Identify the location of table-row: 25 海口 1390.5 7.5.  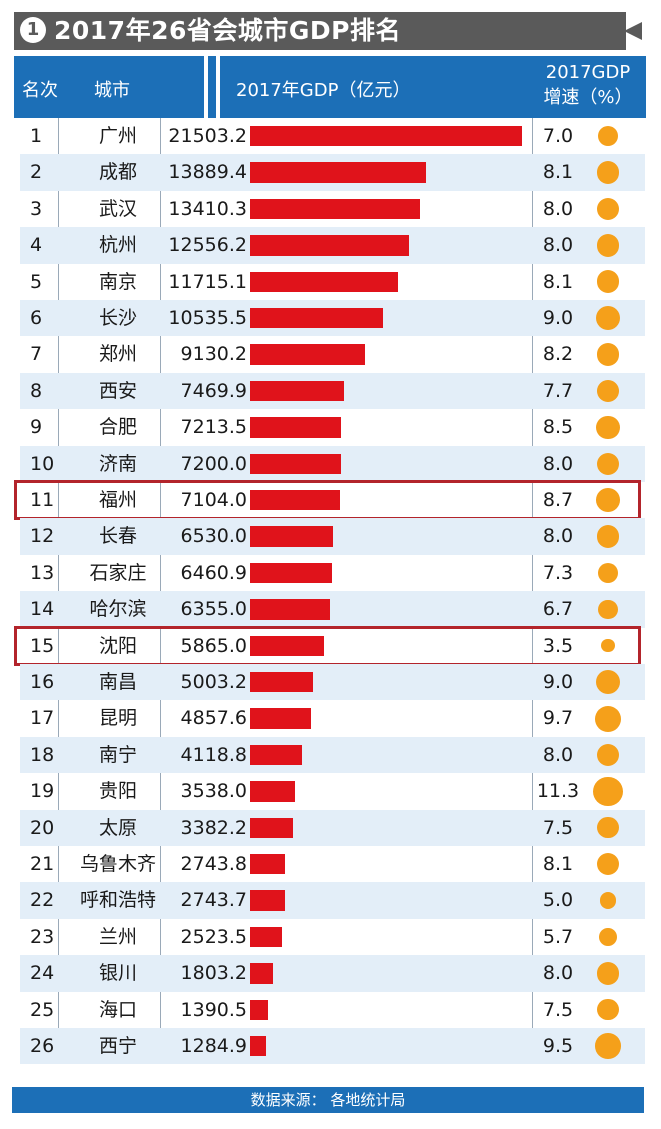
(332, 1010).